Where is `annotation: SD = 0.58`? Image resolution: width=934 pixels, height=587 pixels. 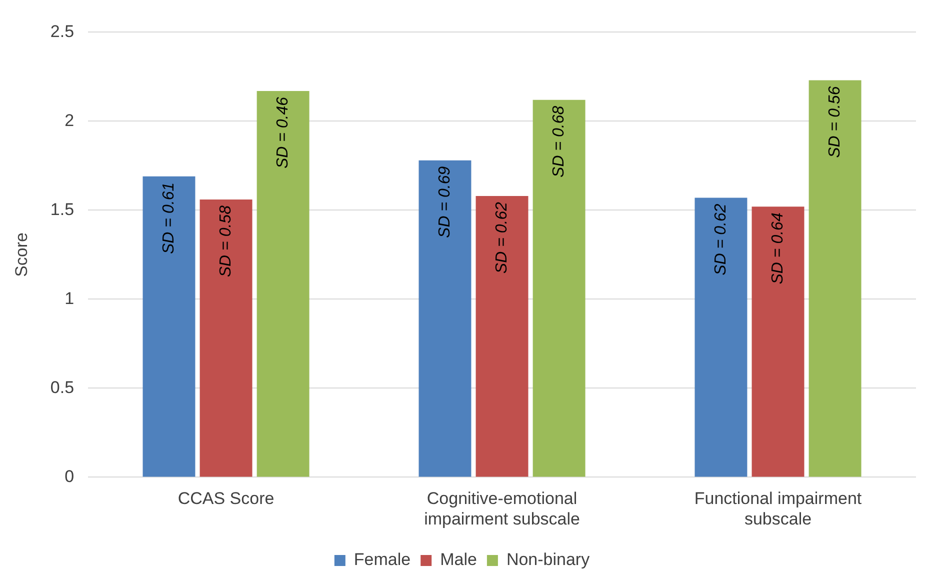
annotation: SD = 0.58 is located at coordinates (225, 241).